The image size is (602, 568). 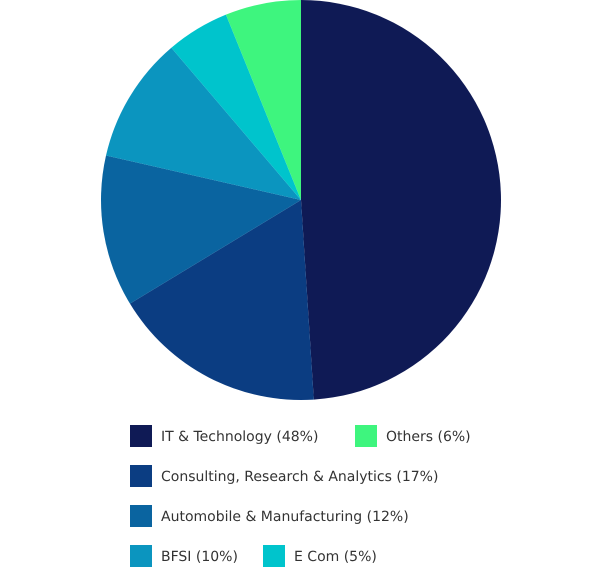 I want to click on legend-label: E Com (5%), so click(x=335, y=557).